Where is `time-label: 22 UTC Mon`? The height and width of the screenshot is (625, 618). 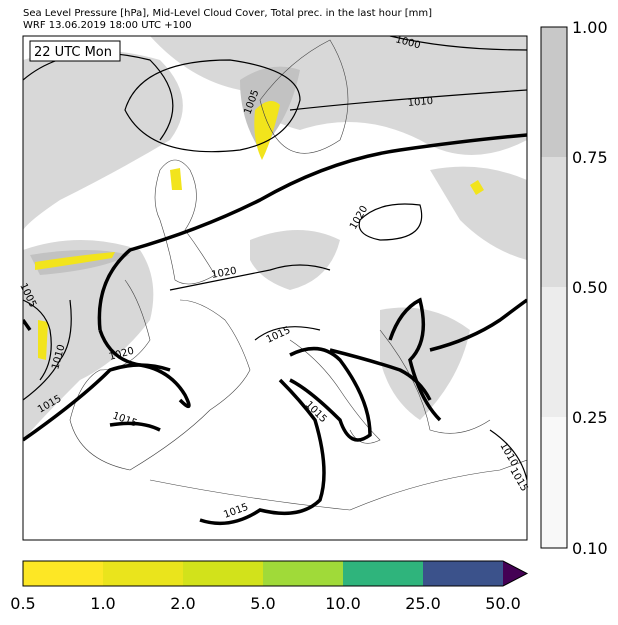 time-label: 22 UTC Mon is located at coordinates (73, 52).